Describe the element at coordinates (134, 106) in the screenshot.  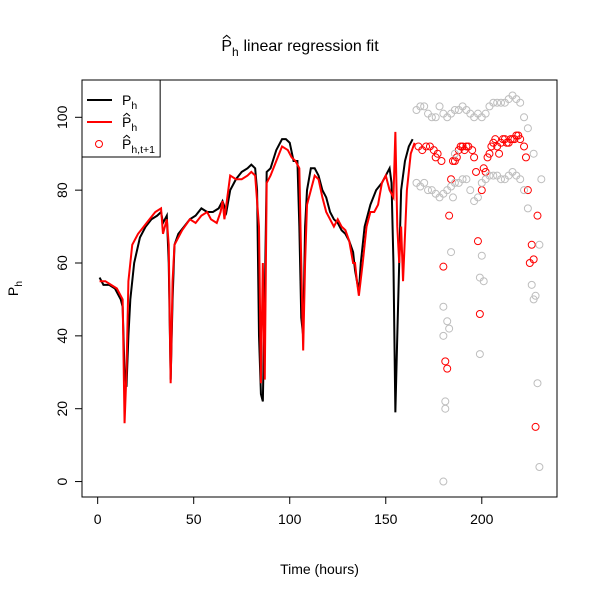
I see `legend-label-subscript: h` at that location.